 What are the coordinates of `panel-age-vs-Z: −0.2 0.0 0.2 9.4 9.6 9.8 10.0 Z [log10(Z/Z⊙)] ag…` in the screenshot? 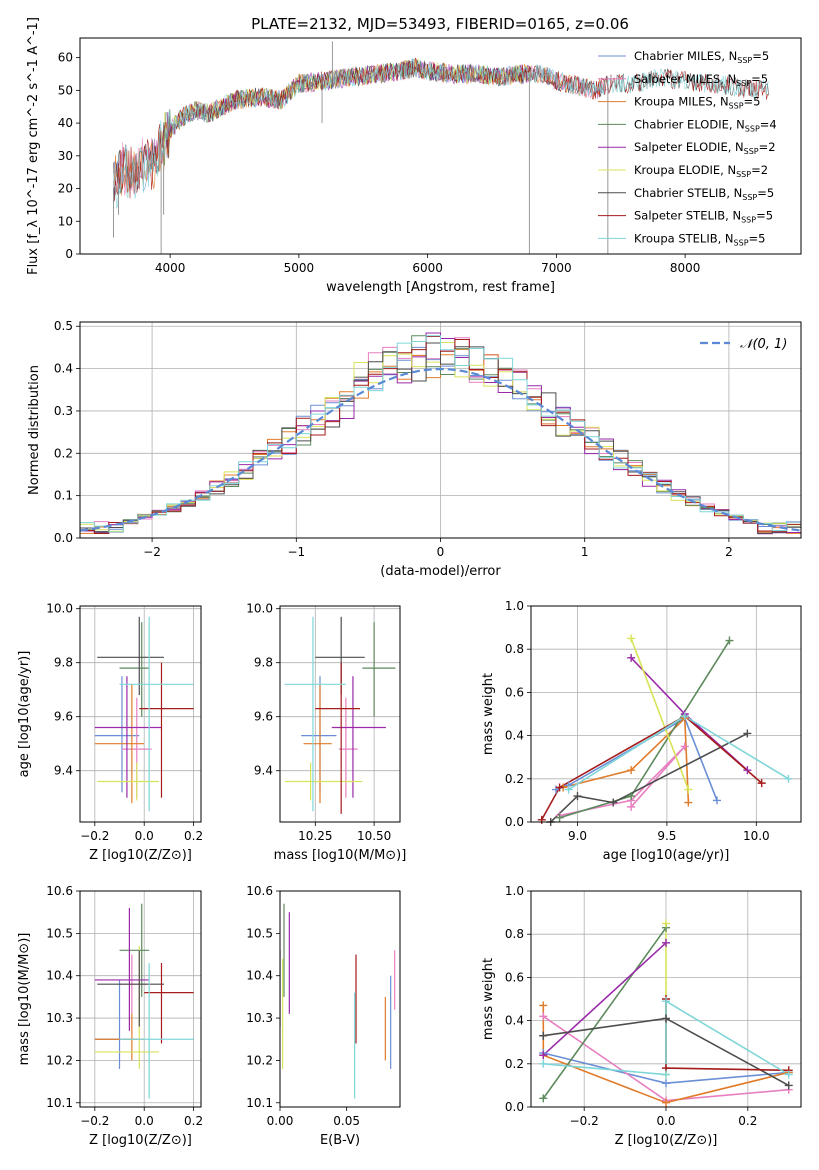 It's located at (110, 732).